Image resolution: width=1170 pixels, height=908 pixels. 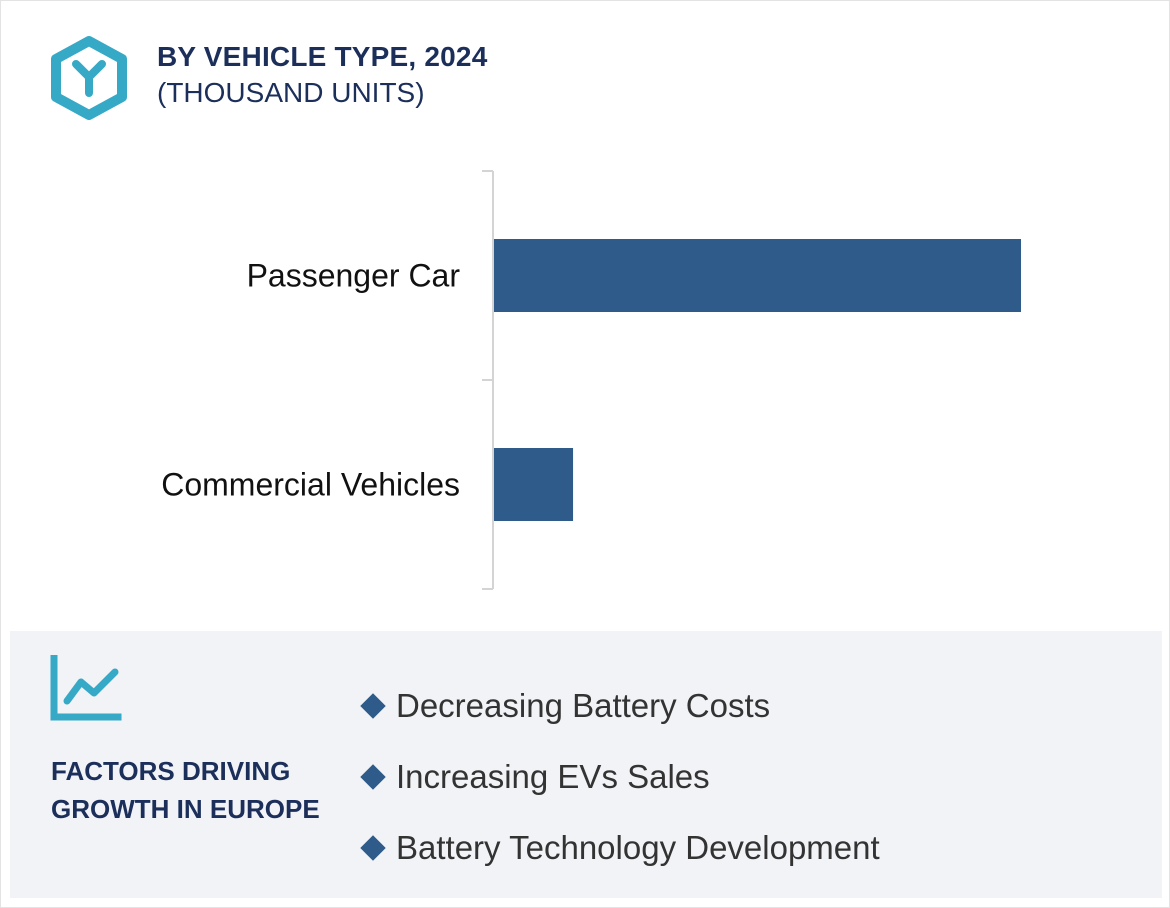 I want to click on factor-item: Decreasing Battery Costs, so click(x=565, y=706).